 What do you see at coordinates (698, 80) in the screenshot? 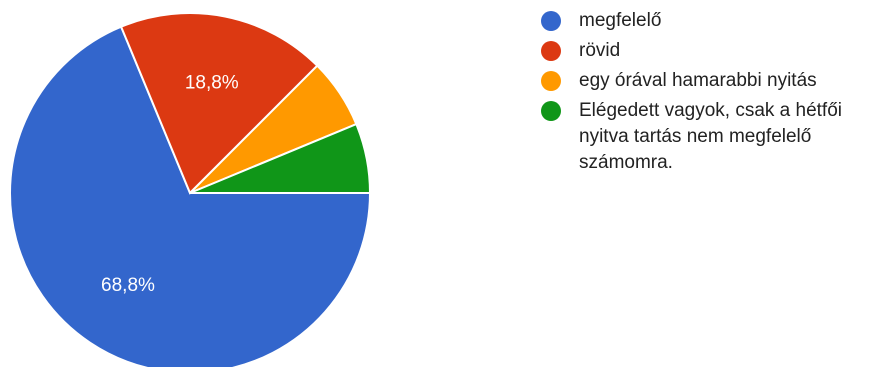
I see `legend-label-hamarabbi-nyitas: egy órával hamarabbi nyitás` at bounding box center [698, 80].